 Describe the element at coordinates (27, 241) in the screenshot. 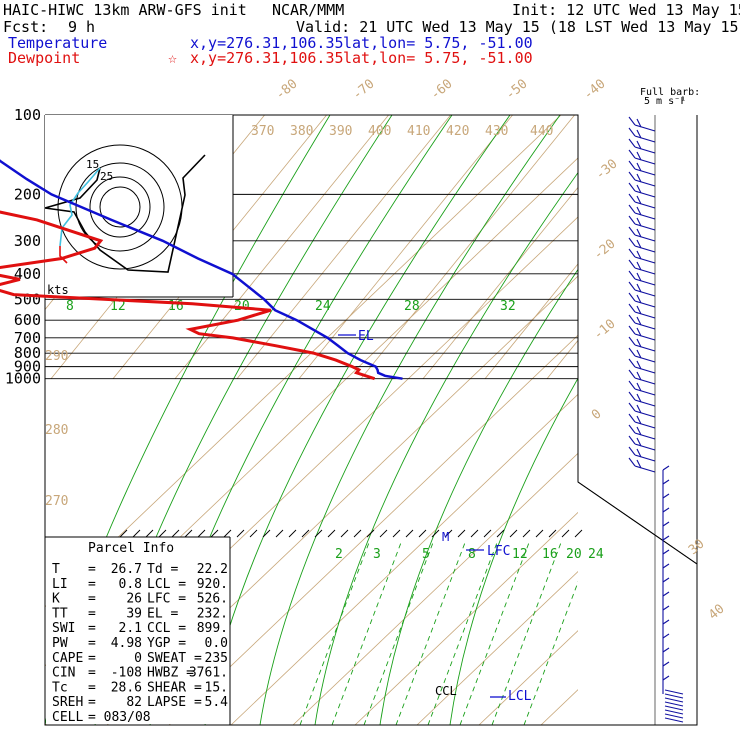

I see `pressure-label: 300` at that location.